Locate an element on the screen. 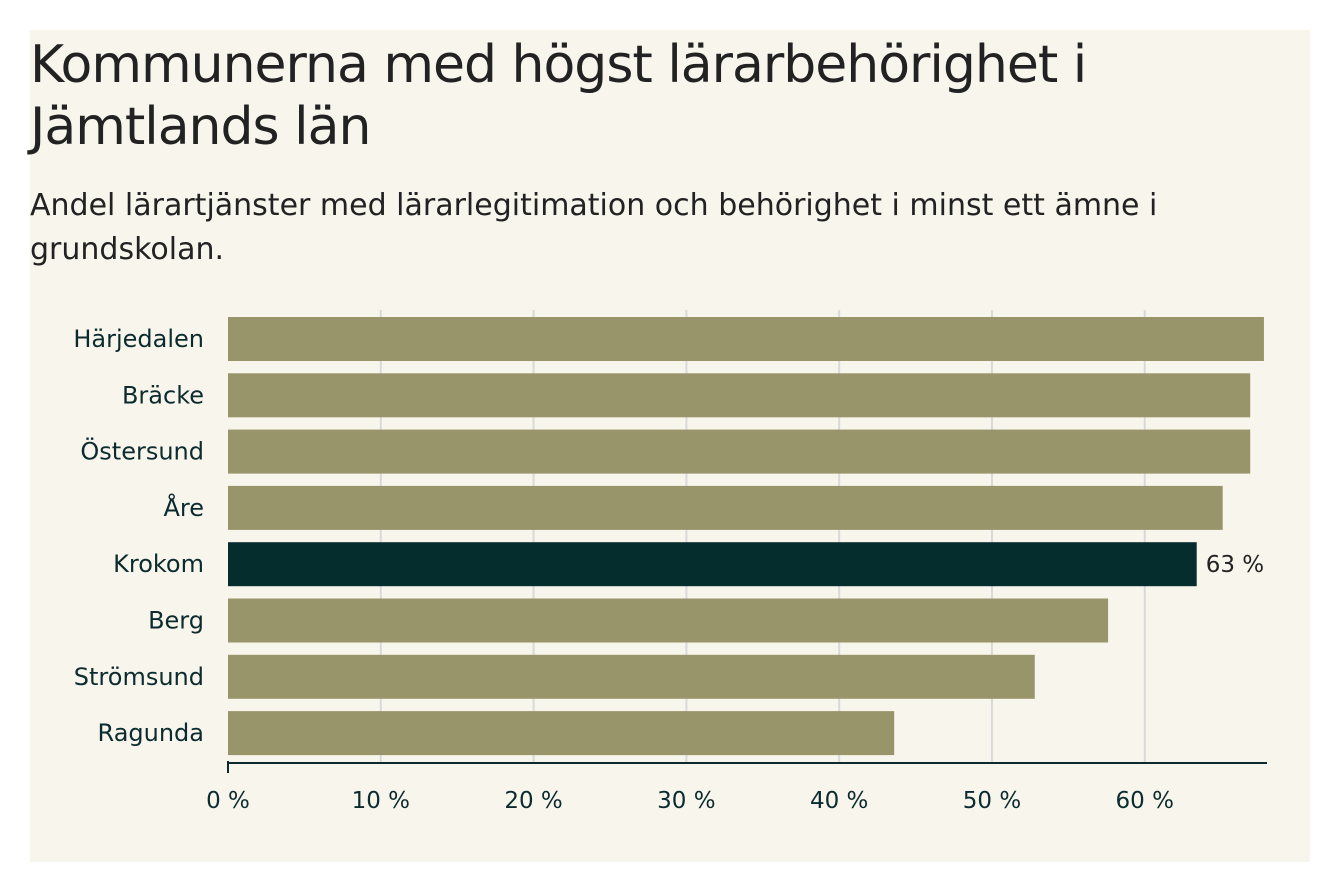 The width and height of the screenshot is (1340, 892). category-label-3: Åre is located at coordinates (183, 507).